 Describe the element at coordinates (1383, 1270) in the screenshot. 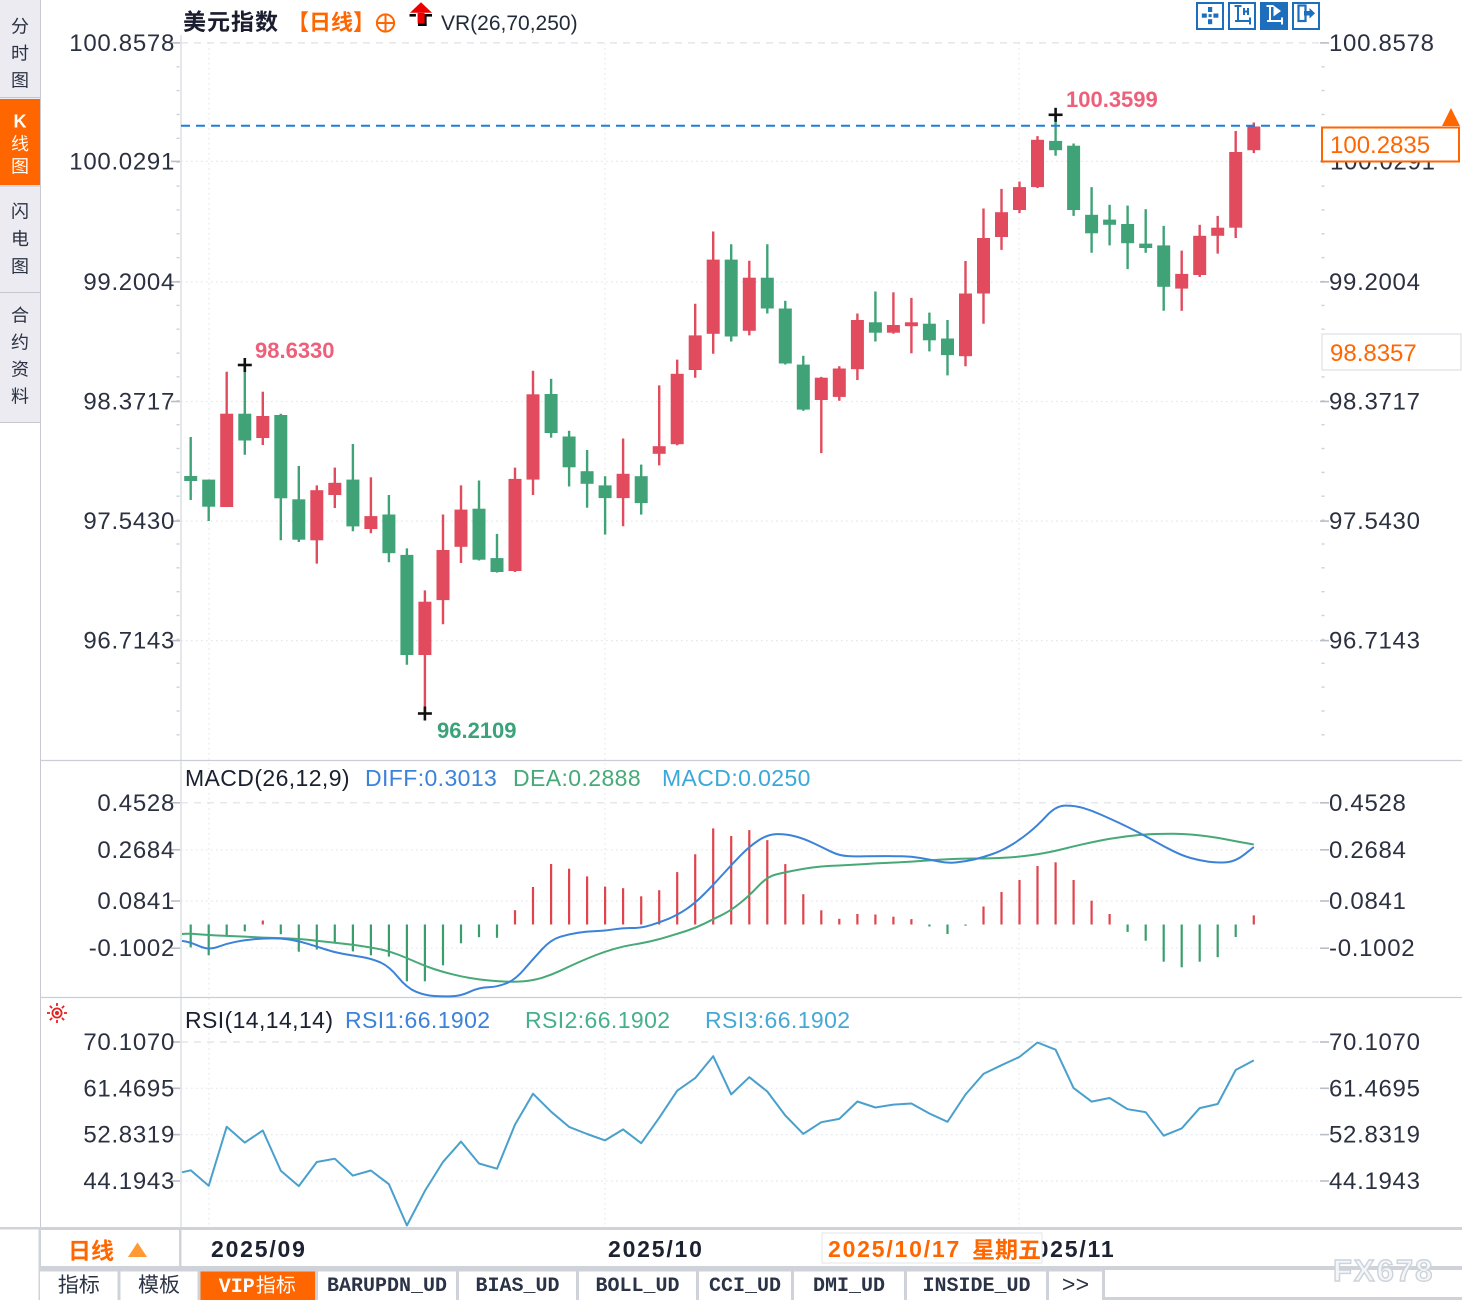

I see `svg-text: FX678` at that location.